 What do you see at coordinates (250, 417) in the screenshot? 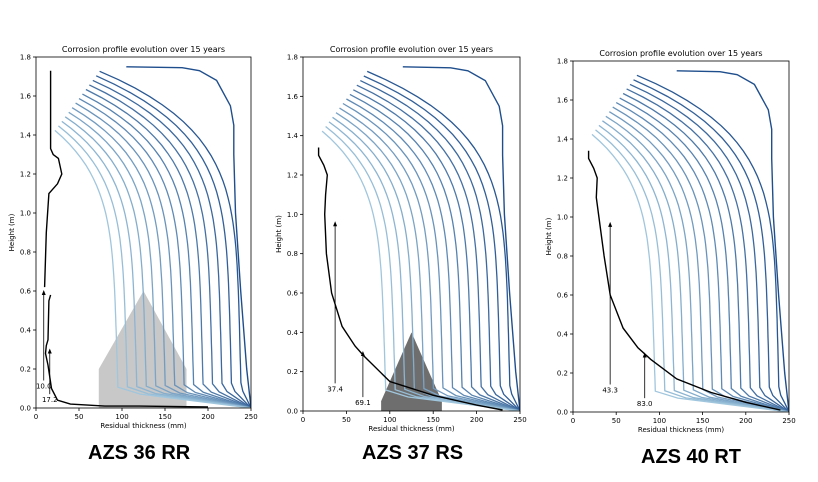
I see `x-tick-label: 250` at bounding box center [250, 417].